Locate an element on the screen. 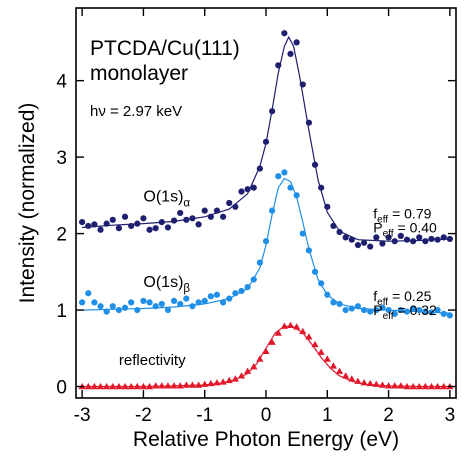 The width and height of the screenshot is (469, 469). series-label-sub: α is located at coordinates (186, 203).